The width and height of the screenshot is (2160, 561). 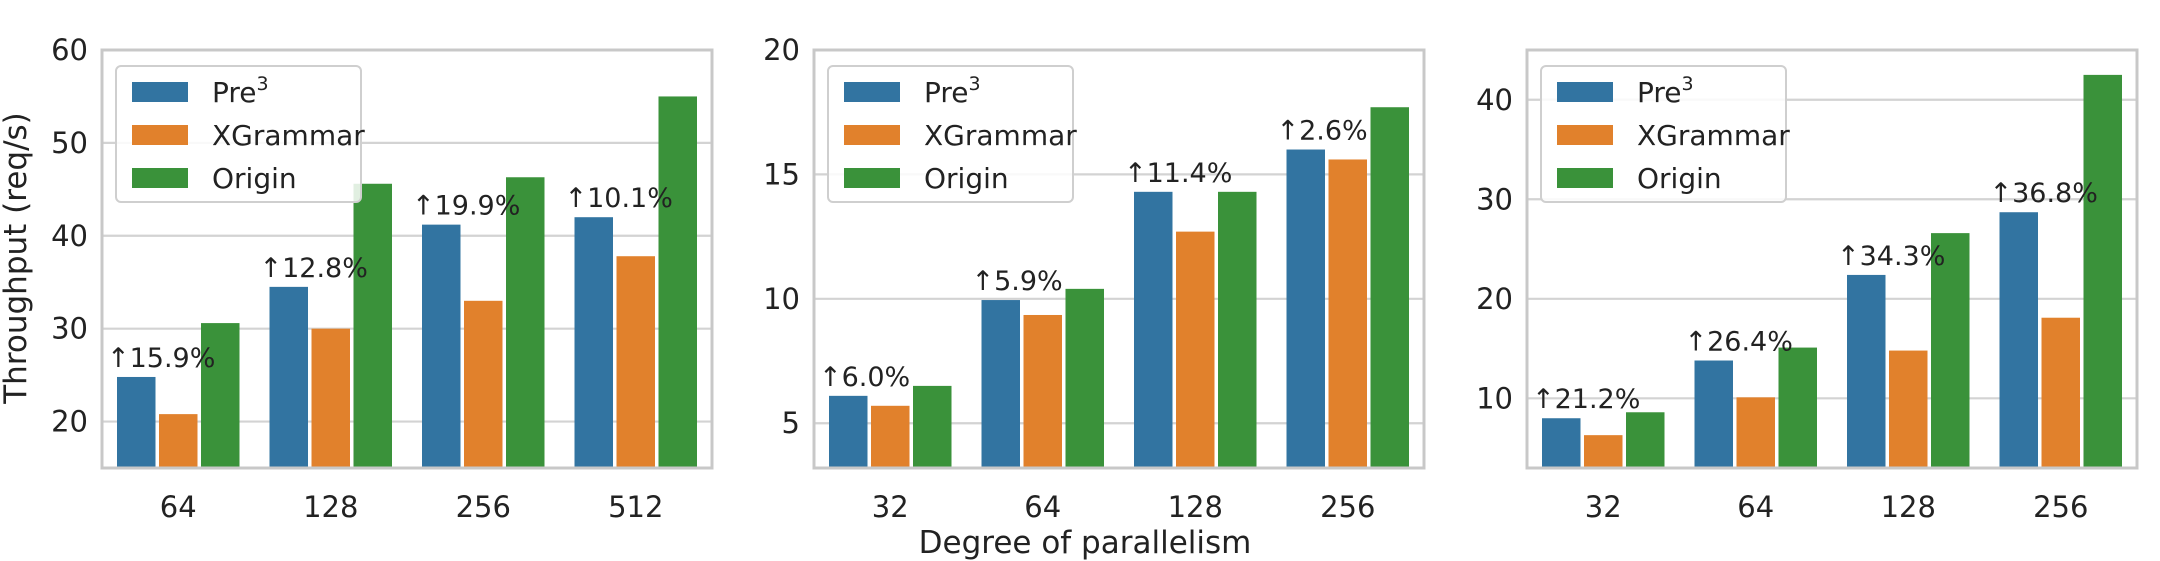 I want to click on x-axis-label: Degree of parallelism, so click(x=1085, y=543).